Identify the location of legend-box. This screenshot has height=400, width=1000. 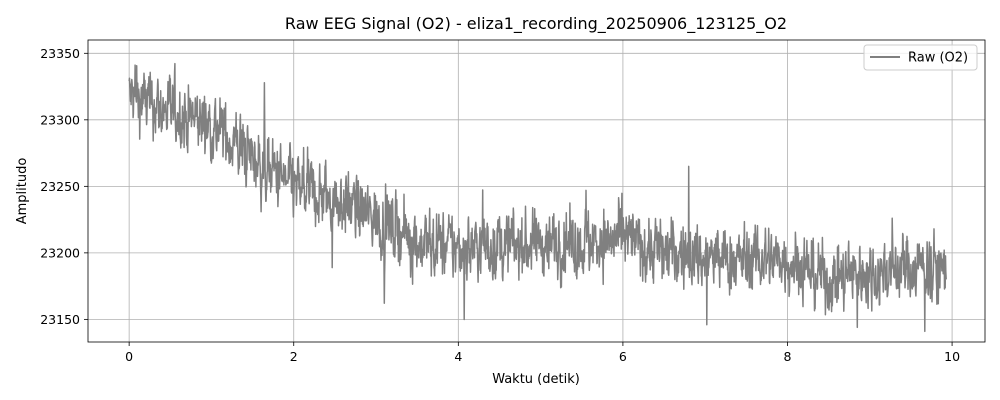
(920, 57).